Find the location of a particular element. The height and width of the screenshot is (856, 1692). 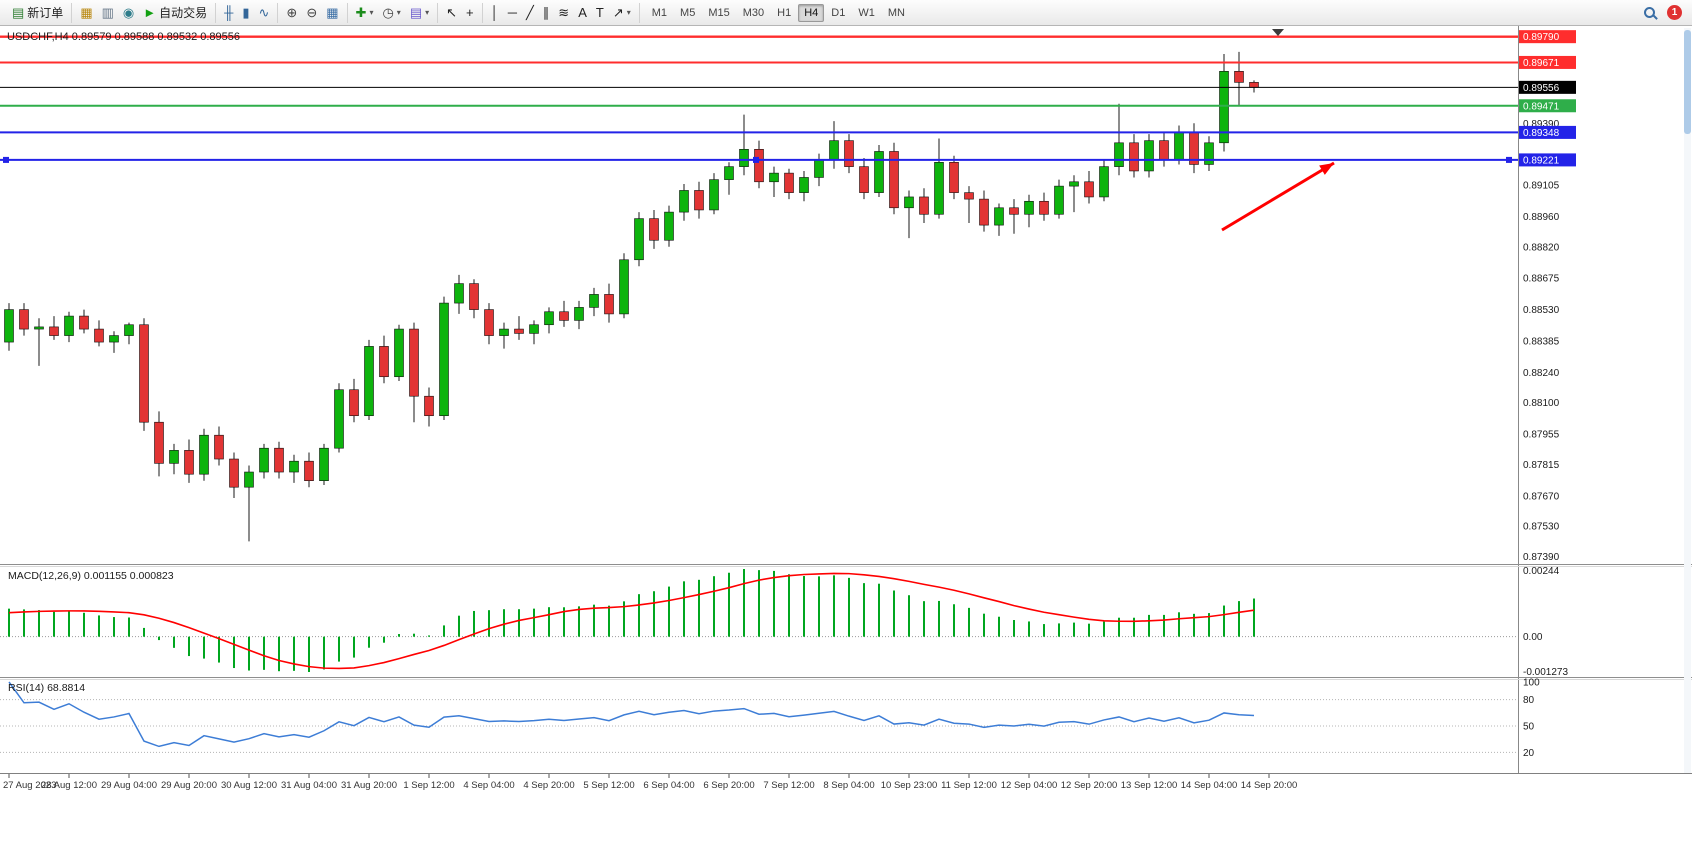

toolbar-group: ╫ ▮ ∿ is located at coordinates (247, 12).